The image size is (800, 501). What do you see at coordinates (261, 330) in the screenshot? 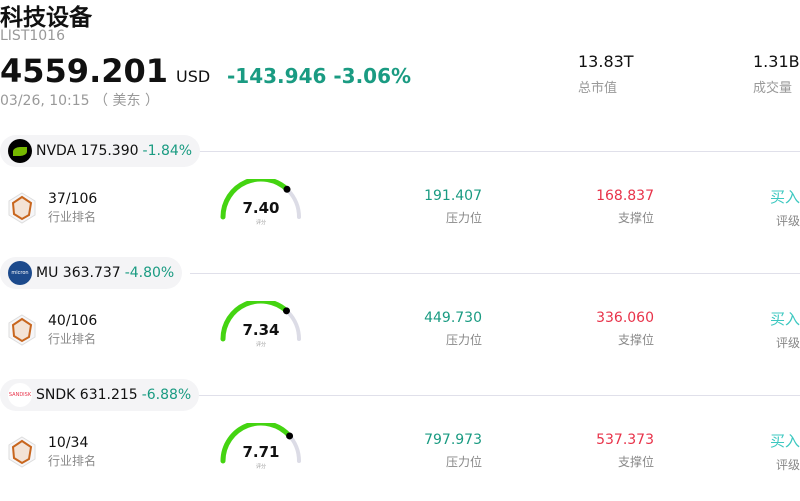
I see `score-value: 7.34` at bounding box center [261, 330].